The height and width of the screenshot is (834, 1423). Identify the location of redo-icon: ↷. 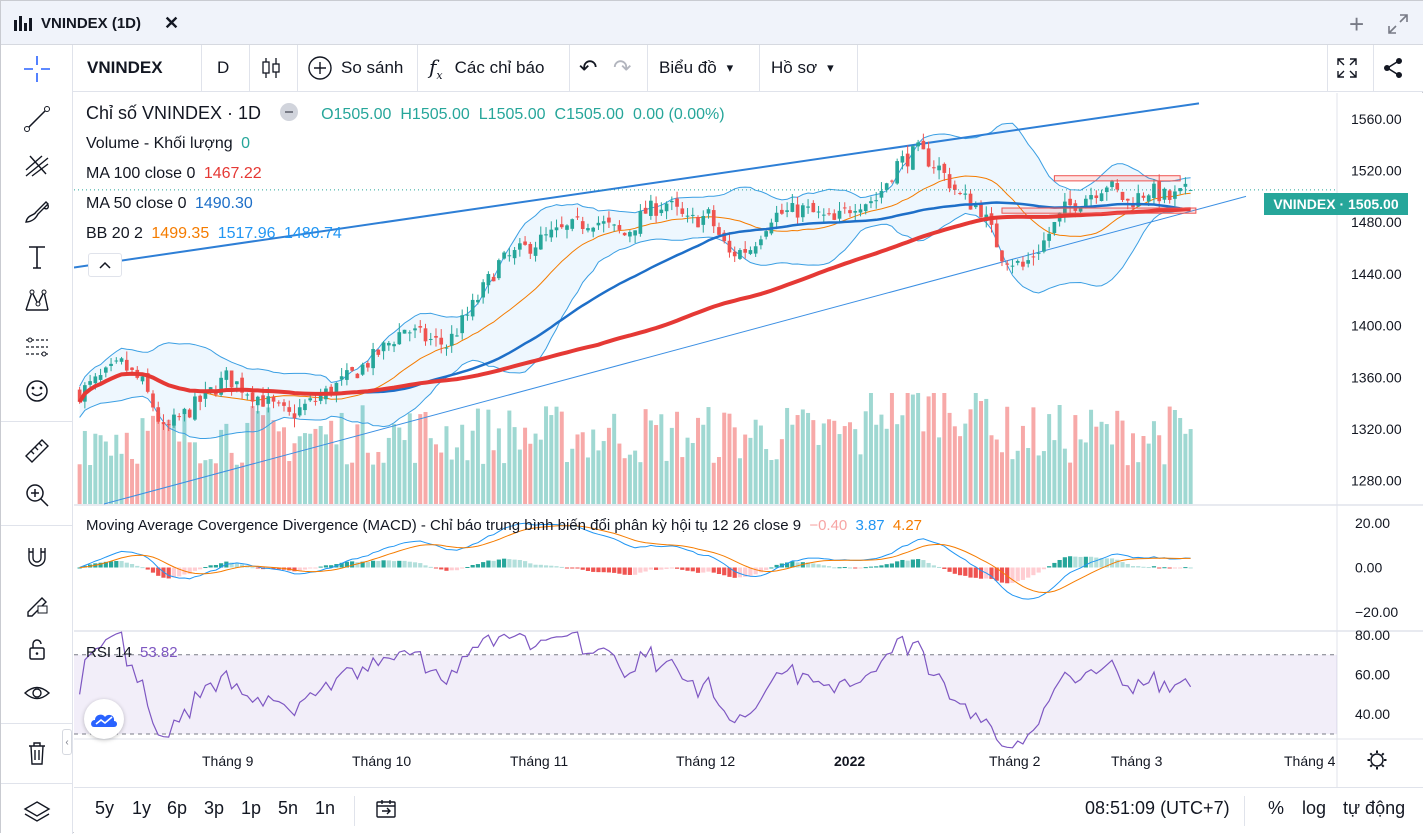
(622, 67).